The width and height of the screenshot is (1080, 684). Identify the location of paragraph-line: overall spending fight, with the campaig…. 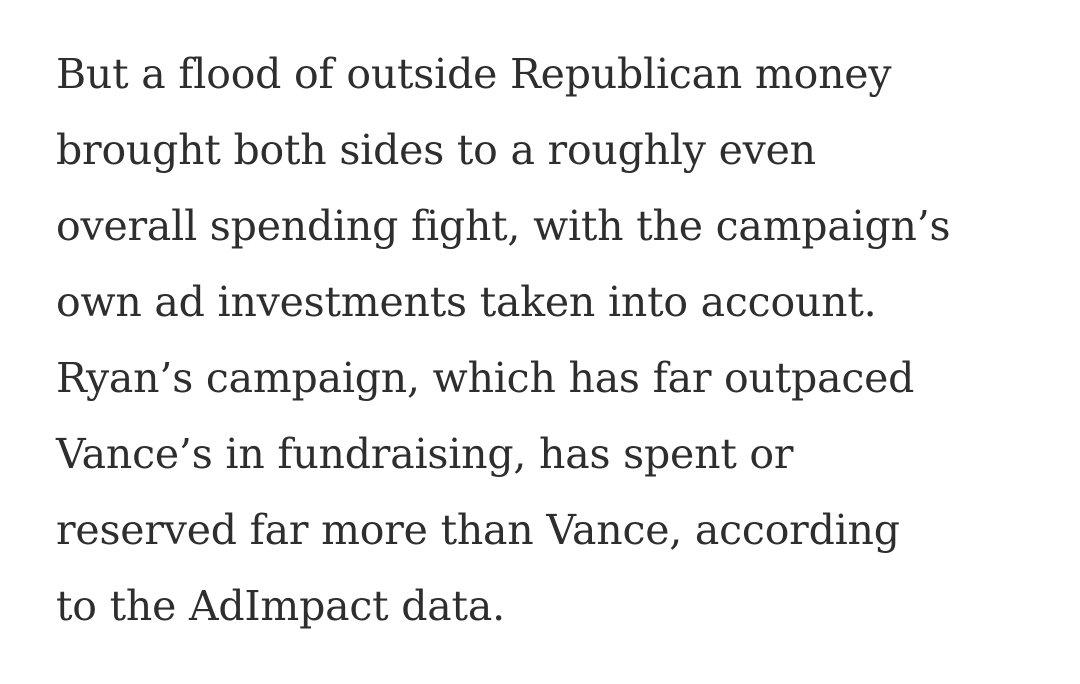
(503, 226).